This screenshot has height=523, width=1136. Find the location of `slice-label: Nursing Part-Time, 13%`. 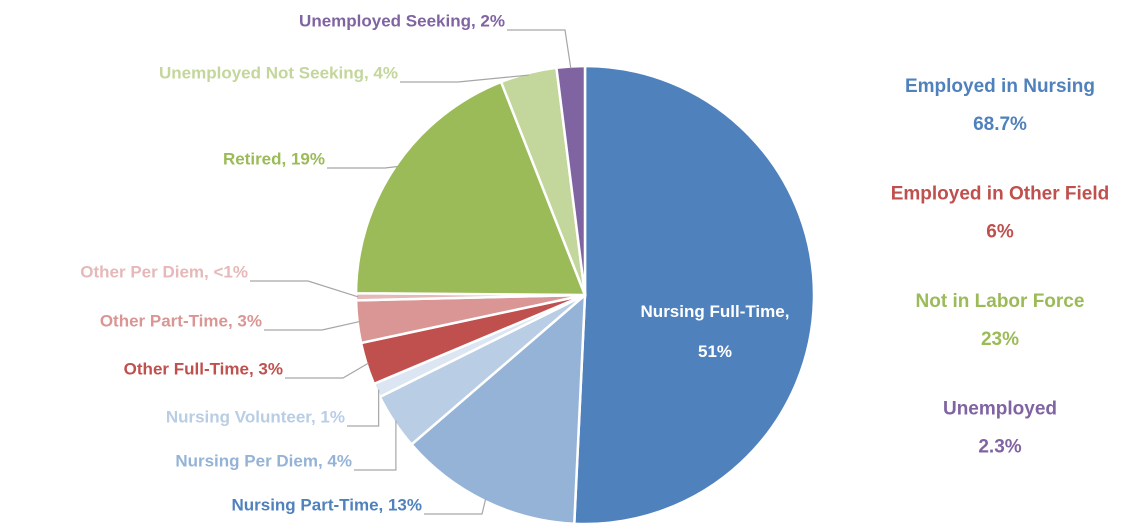

slice-label: Nursing Part-Time, 13% is located at coordinates (326, 504).